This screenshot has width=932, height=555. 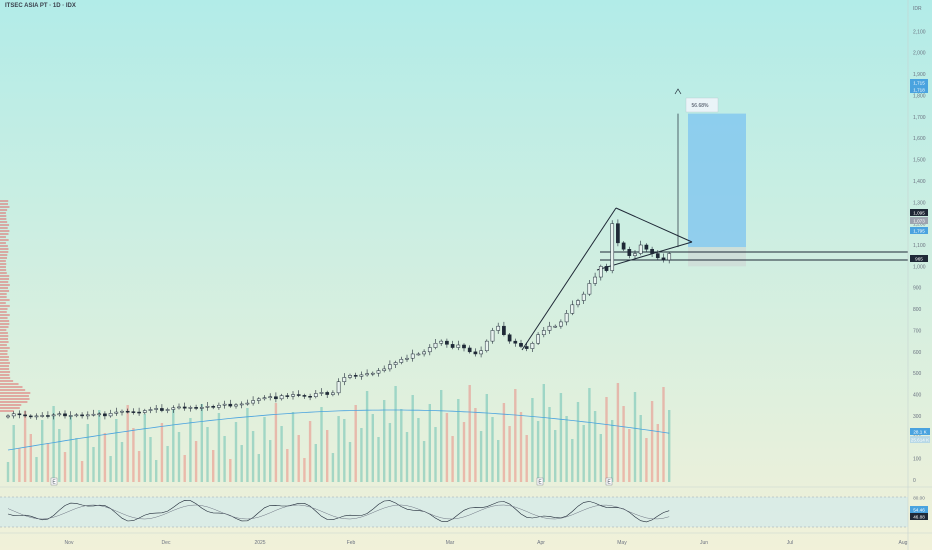 What do you see at coordinates (919, 203) in the screenshot?
I see `price-tick-label: 1,300` at bounding box center [919, 203].